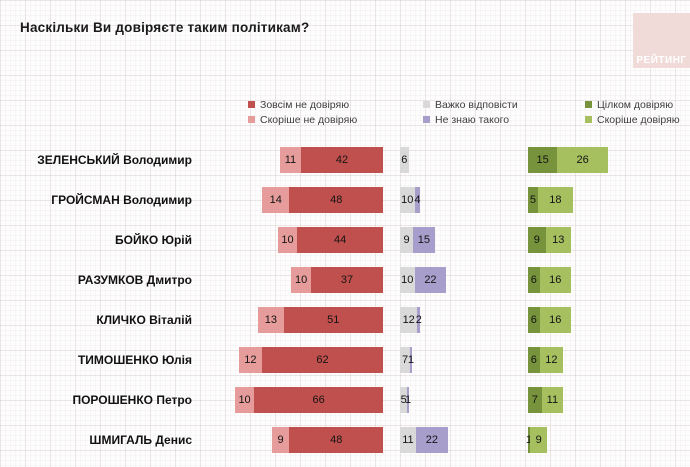 The height and width of the screenshot is (467, 690). I want to click on bar-group-neg: 14 48, so click(322, 200).